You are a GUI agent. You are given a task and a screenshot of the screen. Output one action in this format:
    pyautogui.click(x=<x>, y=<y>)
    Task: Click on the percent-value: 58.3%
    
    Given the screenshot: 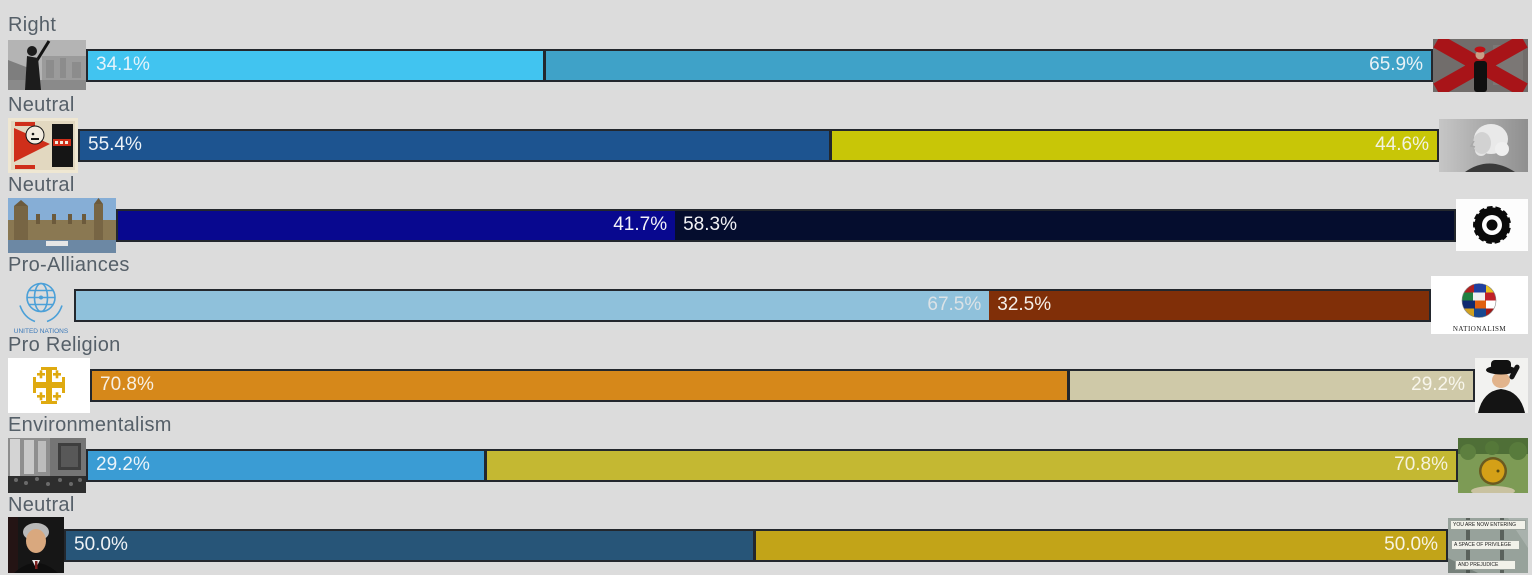 What is the action you would take?
    pyautogui.click(x=710, y=224)
    